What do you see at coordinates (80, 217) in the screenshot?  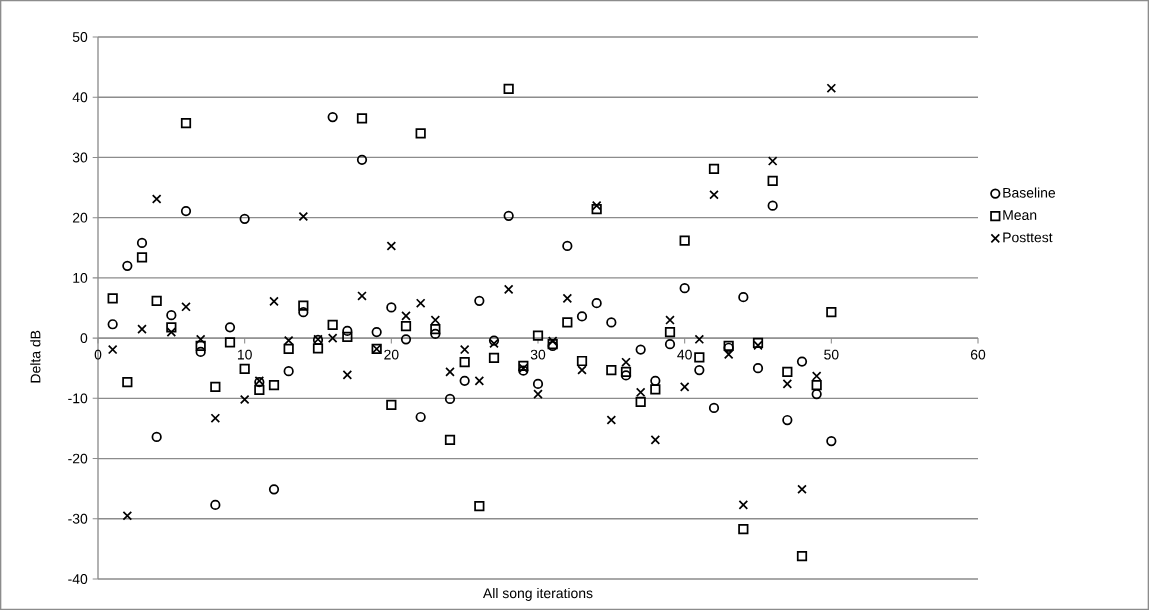 I see `y-tick-label: 20` at bounding box center [80, 217].